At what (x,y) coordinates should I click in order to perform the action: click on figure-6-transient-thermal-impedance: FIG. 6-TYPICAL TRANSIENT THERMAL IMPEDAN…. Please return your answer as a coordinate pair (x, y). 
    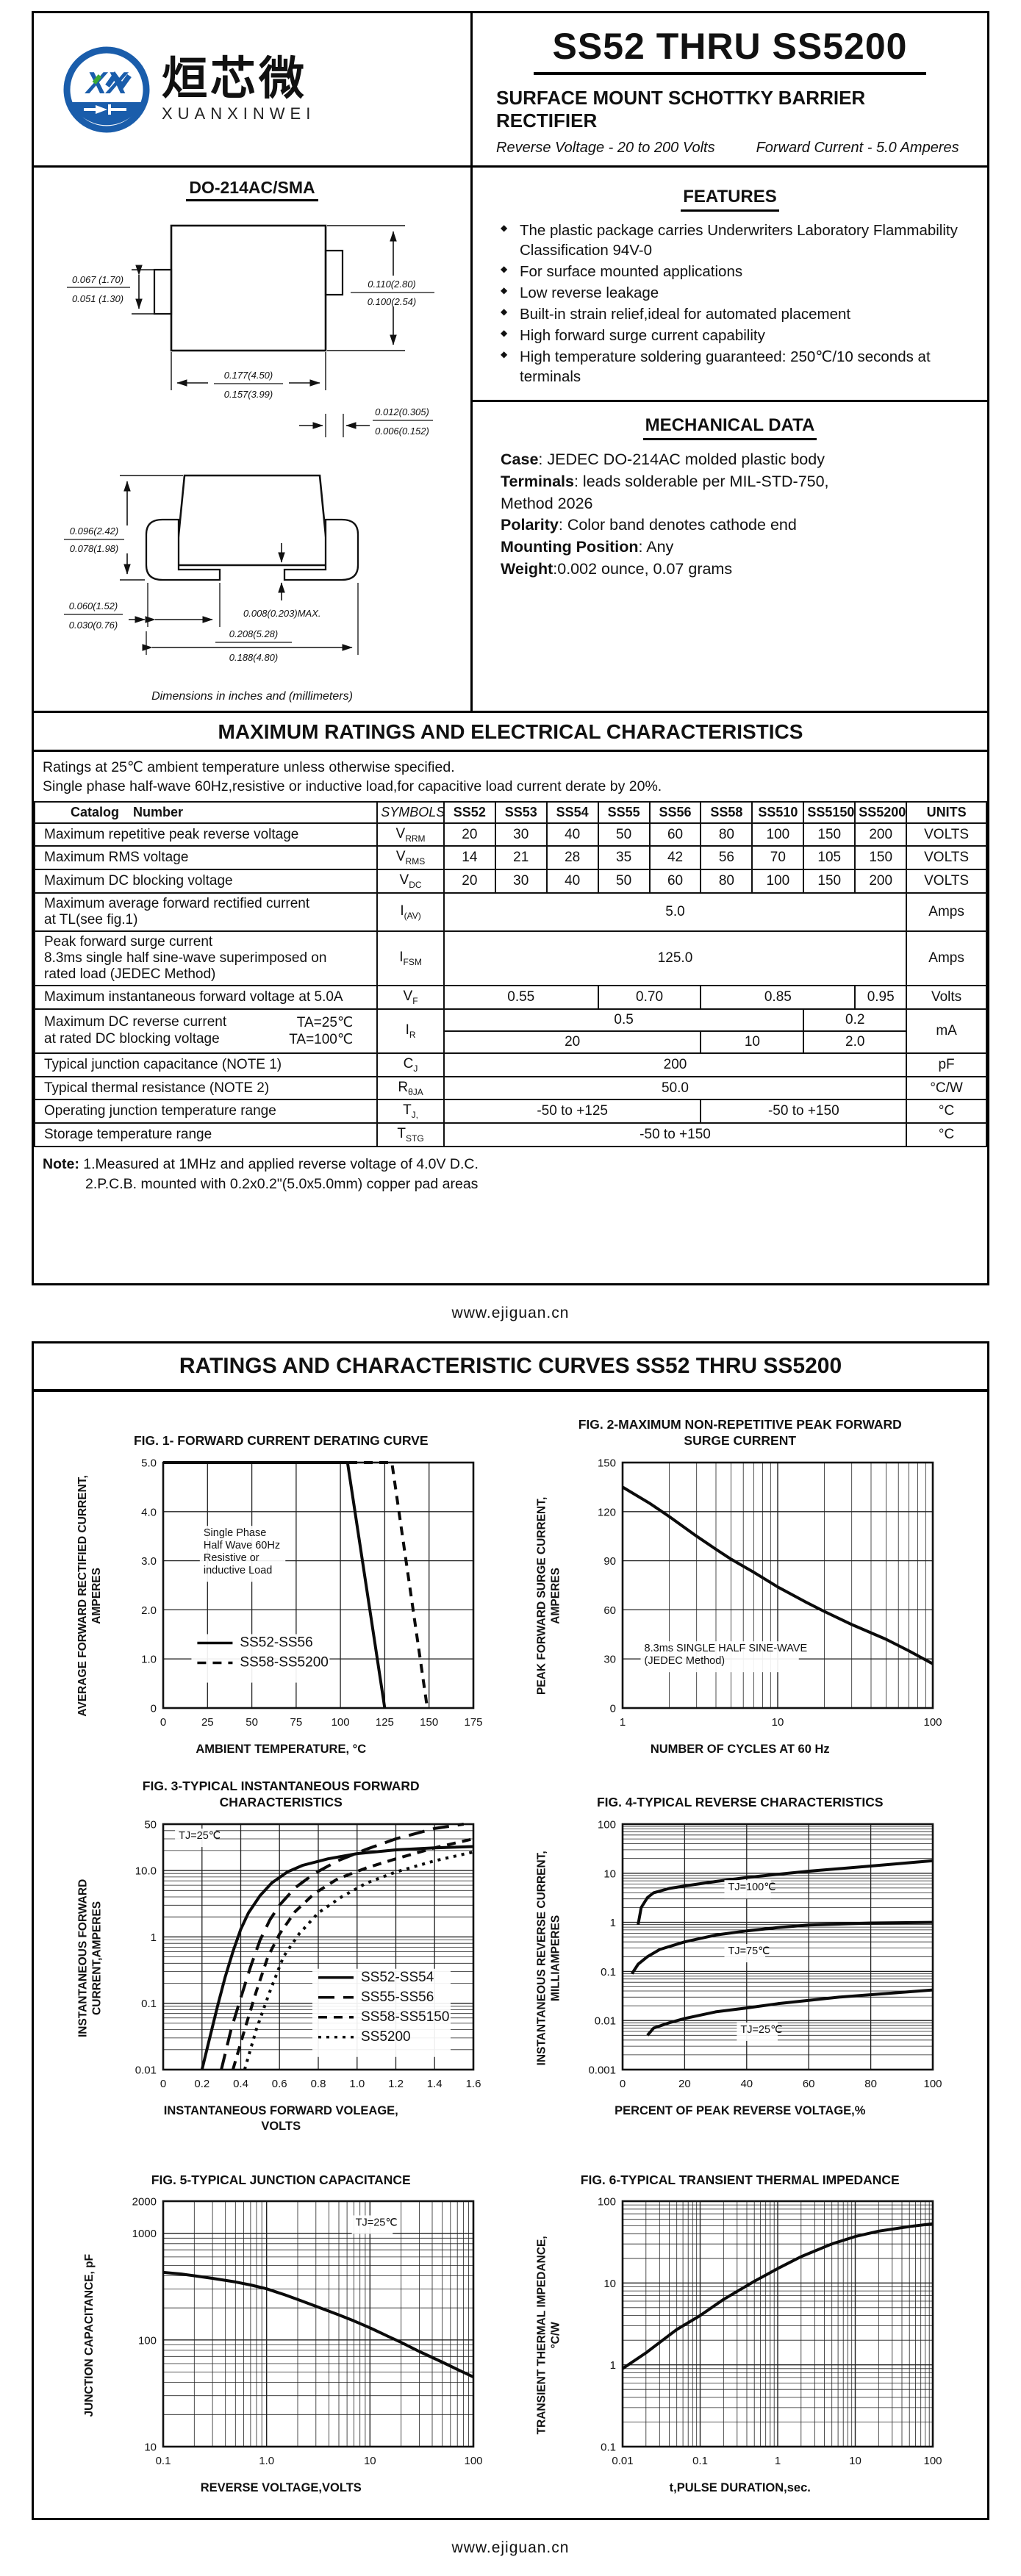
    Looking at the image, I should click on (740, 2326).